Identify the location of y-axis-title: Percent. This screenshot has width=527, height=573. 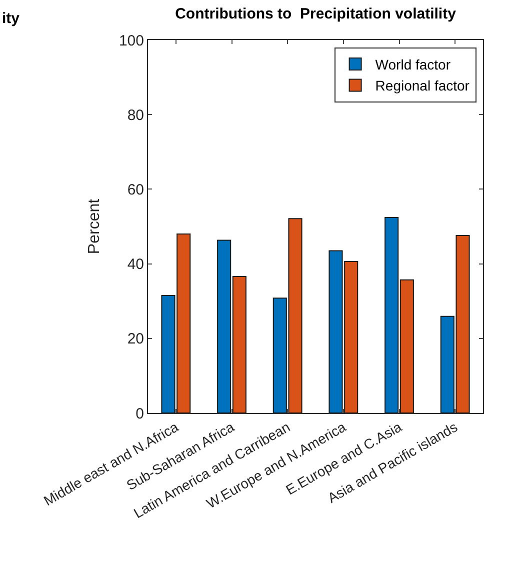
(94, 226).